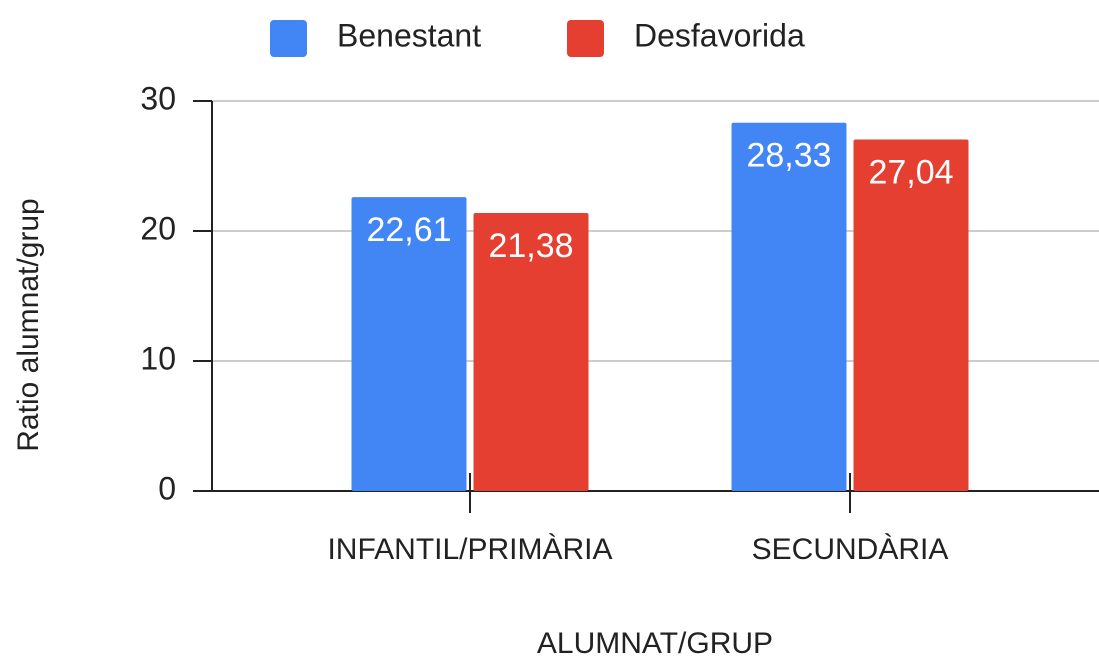  Describe the element at coordinates (409, 35) in the screenshot. I see `legend-label: Benestant` at that location.